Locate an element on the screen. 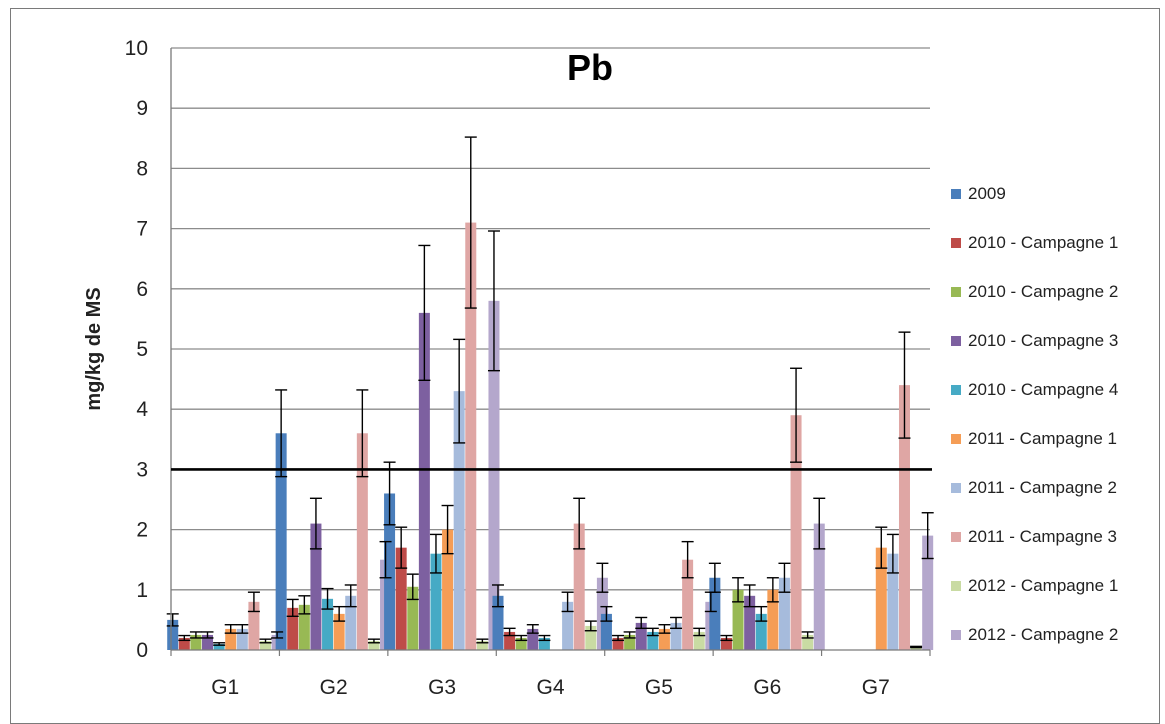  legend-label: 2010 - Campagne 4 is located at coordinates (1043, 389).